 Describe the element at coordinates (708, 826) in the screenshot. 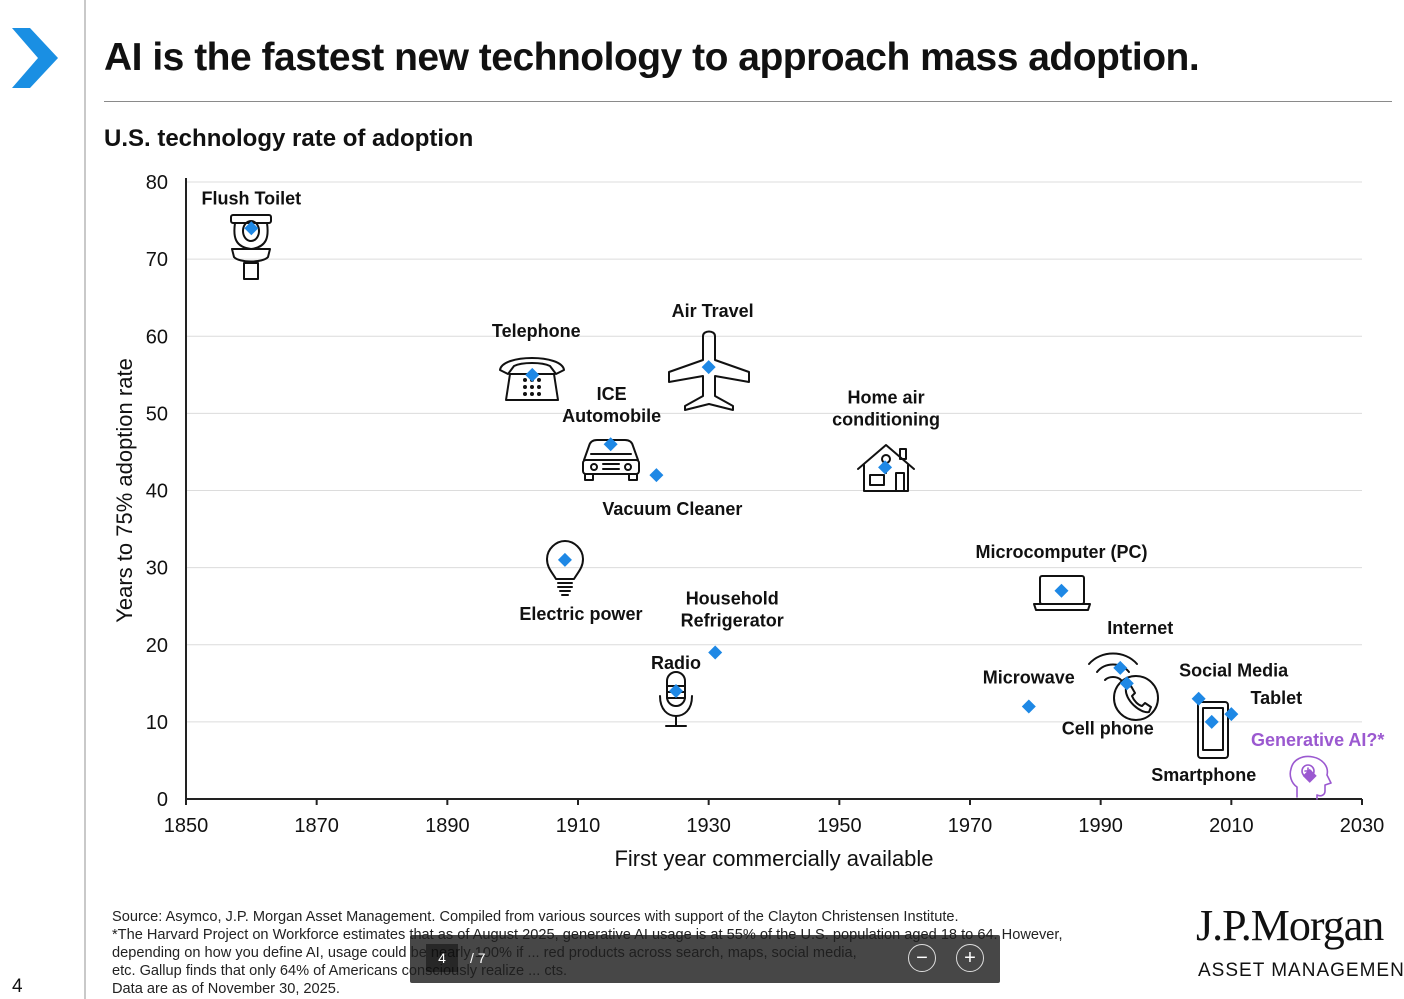

I see `x-tick-label: 1930` at that location.